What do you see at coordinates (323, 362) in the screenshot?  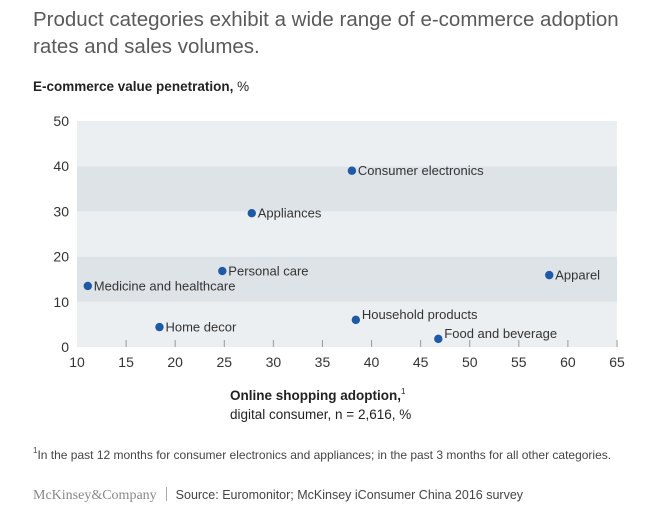 I see `x-tick-label: 35` at bounding box center [323, 362].